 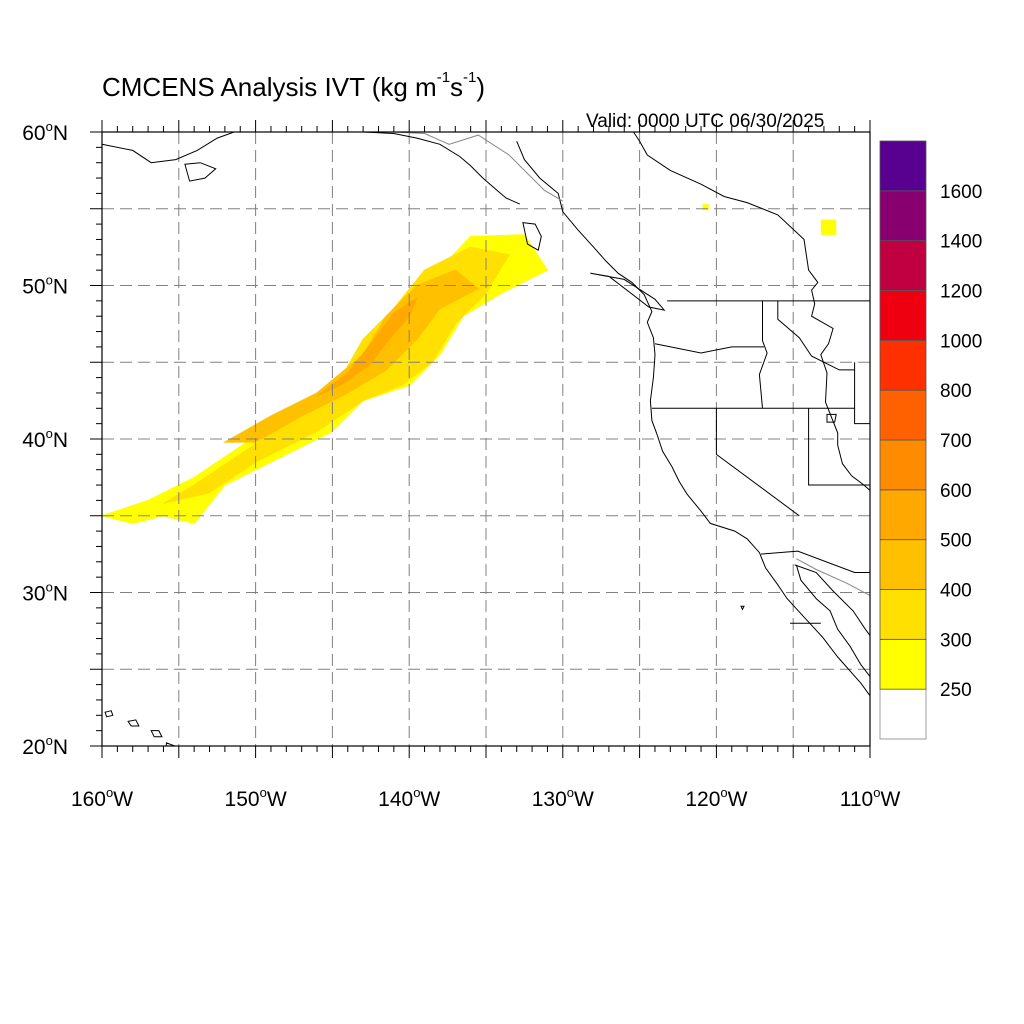 I want to click on title-unit-s: s, so click(x=457, y=87).